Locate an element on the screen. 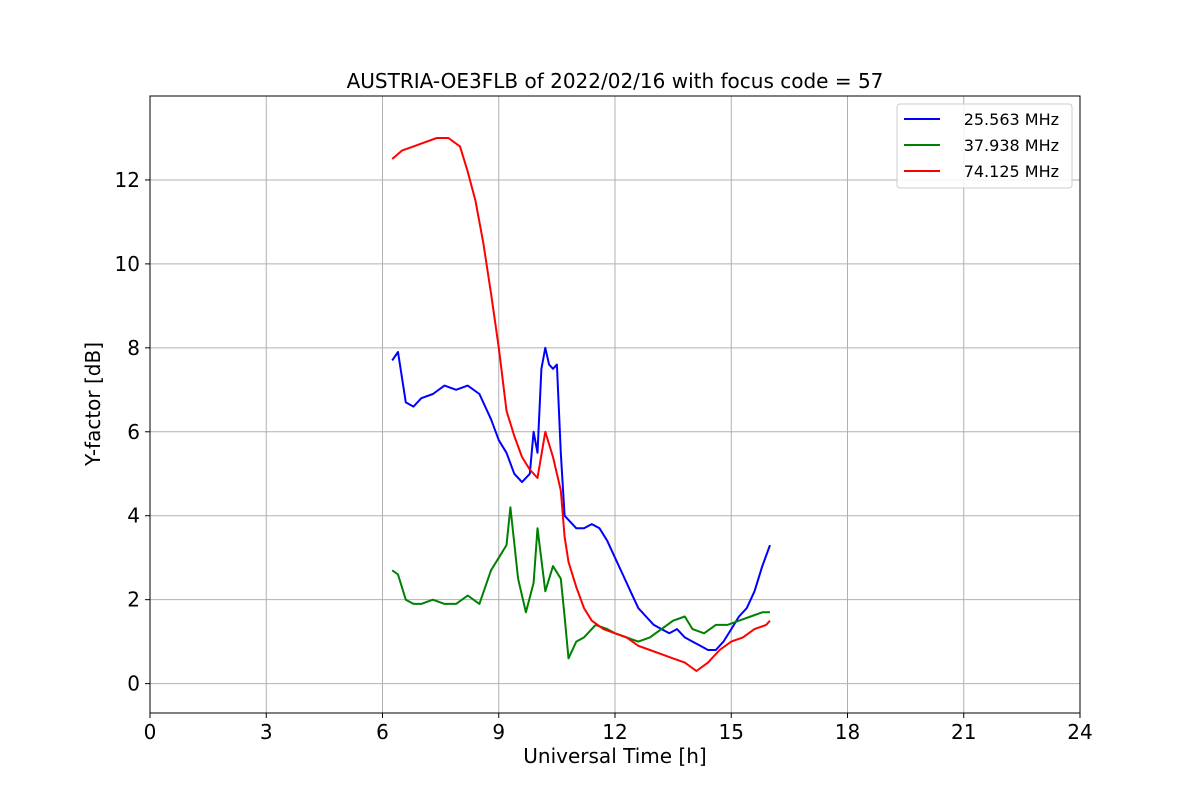 This screenshot has width=1200, height=800. x-axis: 0 3 6 9 12 15 18 21 24 is located at coordinates (618, 728).